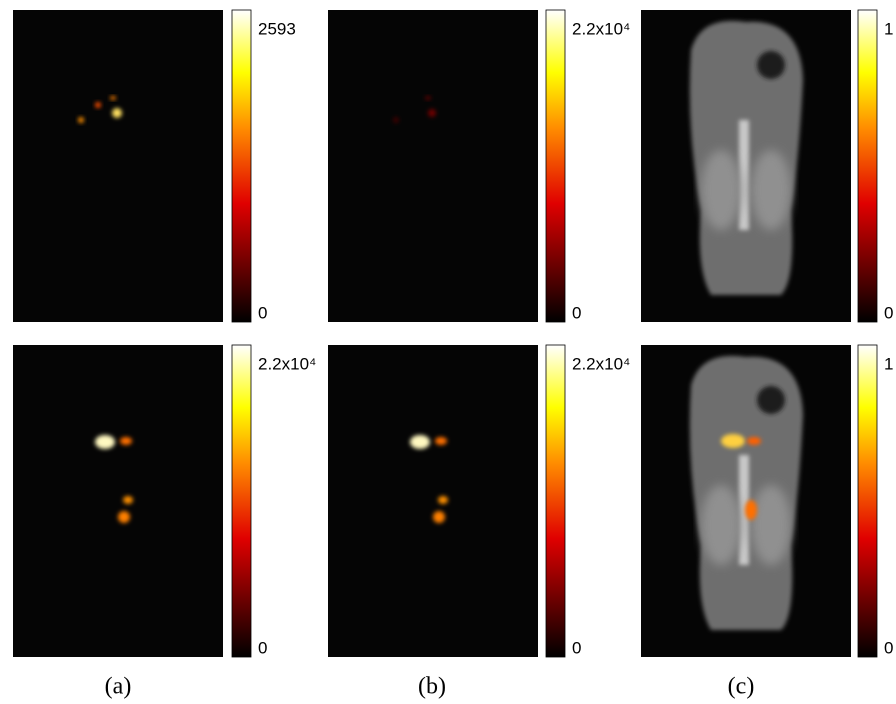 This screenshot has width=896, height=704. Describe the element at coordinates (432, 687) in the screenshot. I see `caption: (b)` at that location.